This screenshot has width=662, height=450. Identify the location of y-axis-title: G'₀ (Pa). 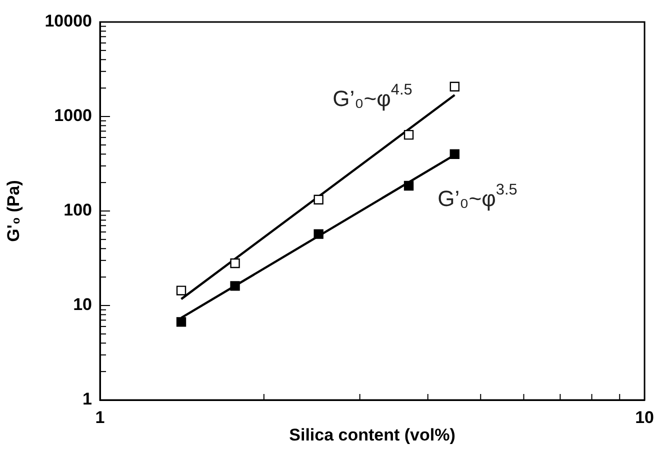
(13, 211).